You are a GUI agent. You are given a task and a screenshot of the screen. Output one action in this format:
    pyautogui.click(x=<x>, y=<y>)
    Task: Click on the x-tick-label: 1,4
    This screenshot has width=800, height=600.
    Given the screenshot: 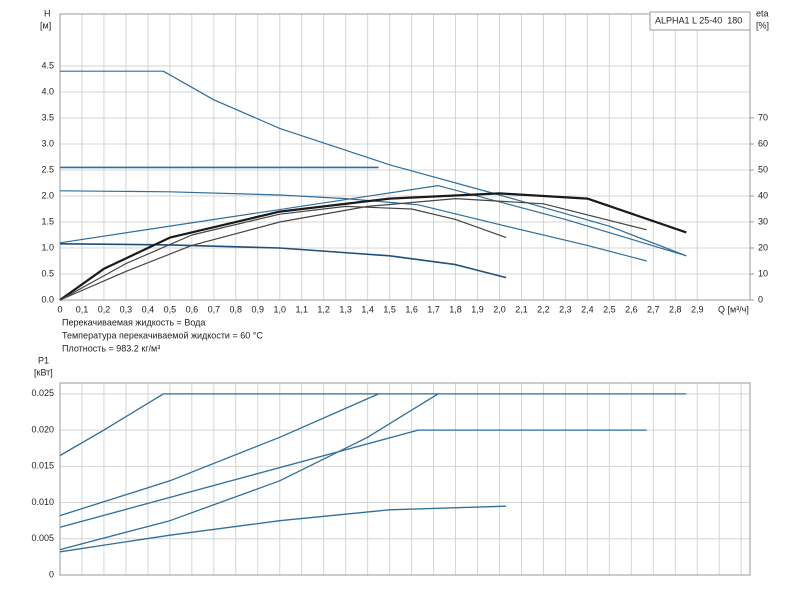 What is the action you would take?
    pyautogui.click(x=367, y=309)
    